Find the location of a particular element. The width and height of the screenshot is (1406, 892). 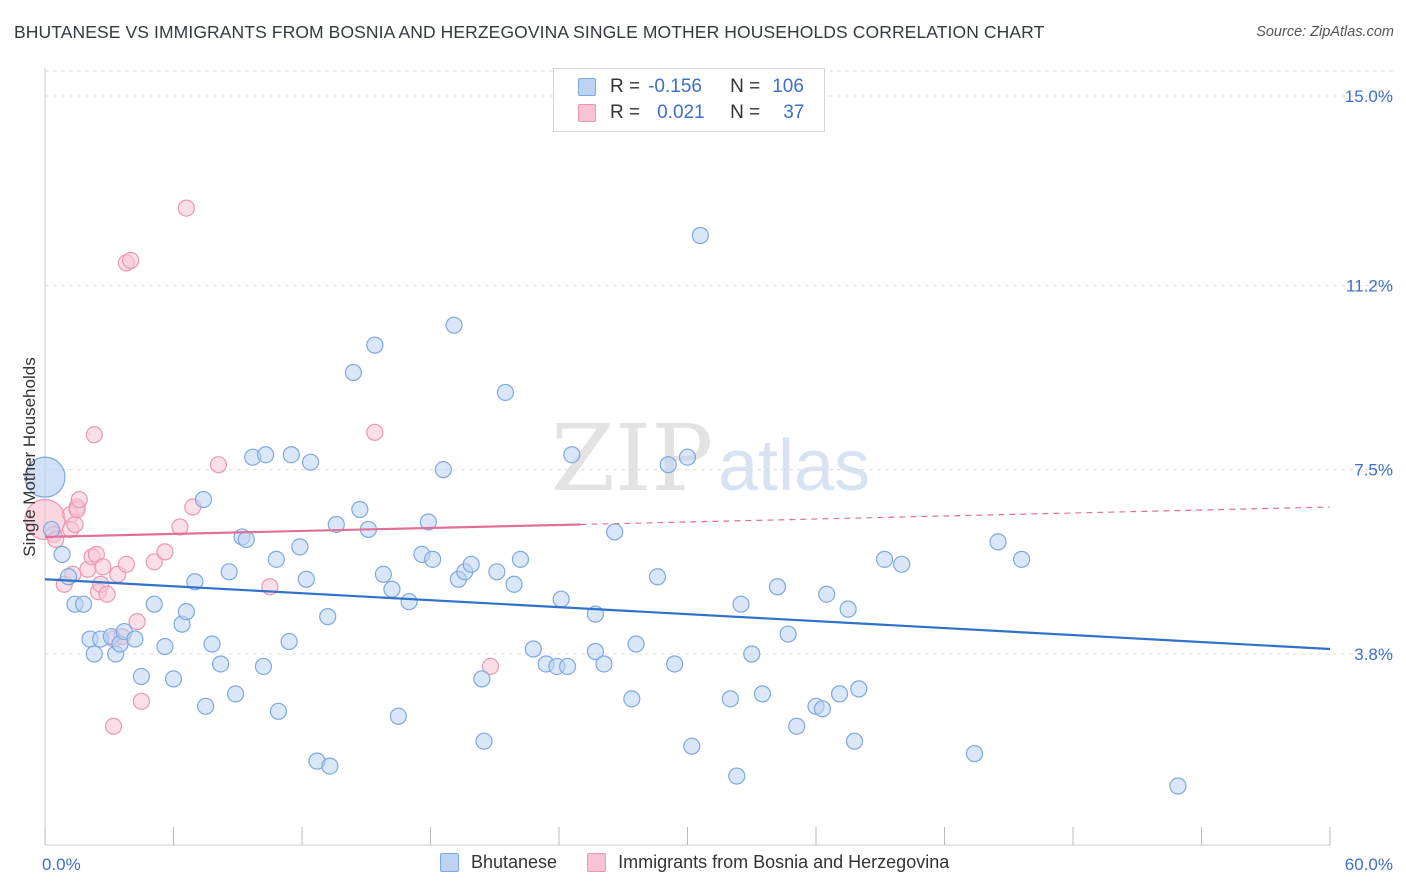

legend-item-bosnia: Immigrants from Bosnia and Herzegovina is located at coordinates (768, 862).